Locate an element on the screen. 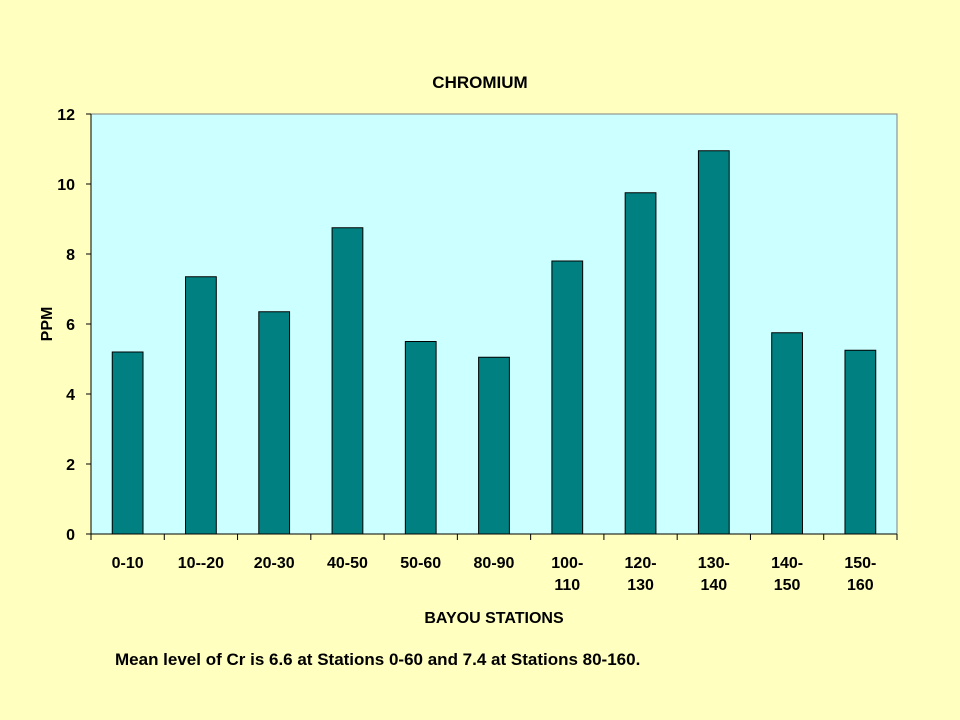  x-tick-label: 50-60 is located at coordinates (420, 563).